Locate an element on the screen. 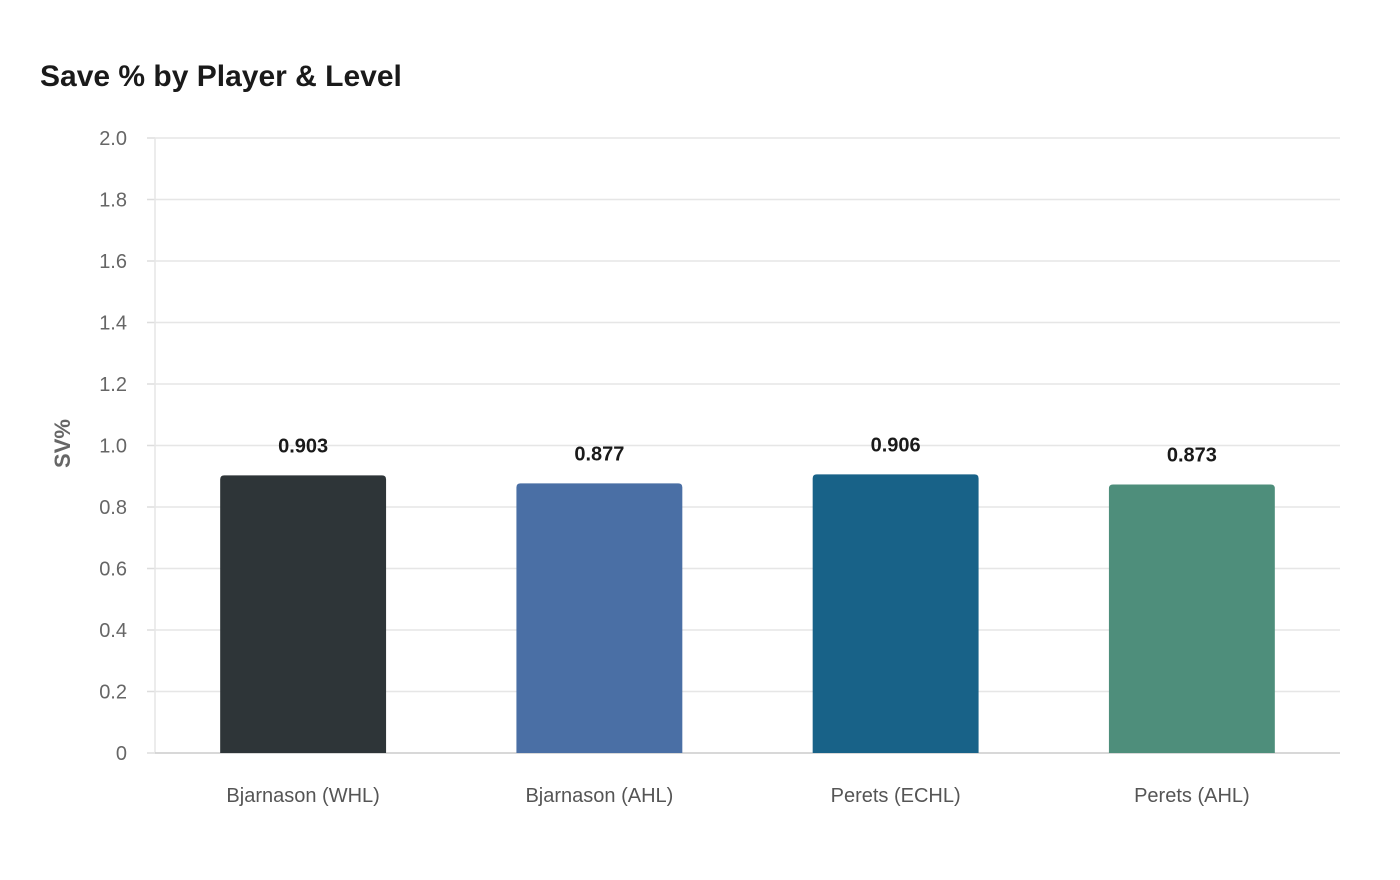 The image size is (1400, 880). chart-title: Save % by Player & Level is located at coordinates (221, 76).